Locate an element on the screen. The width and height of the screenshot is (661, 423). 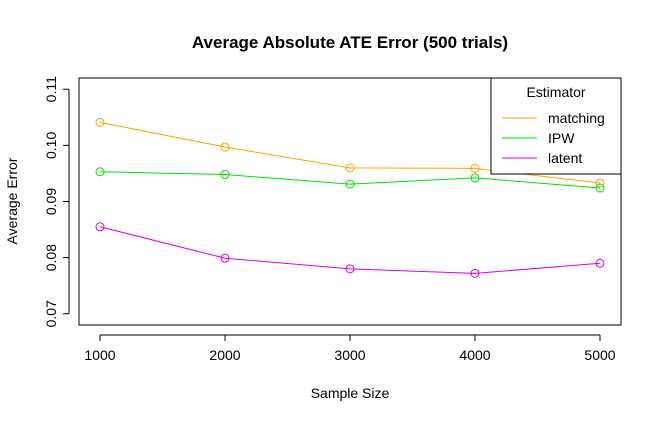
x-tick-label: 2000 is located at coordinates (224, 355).